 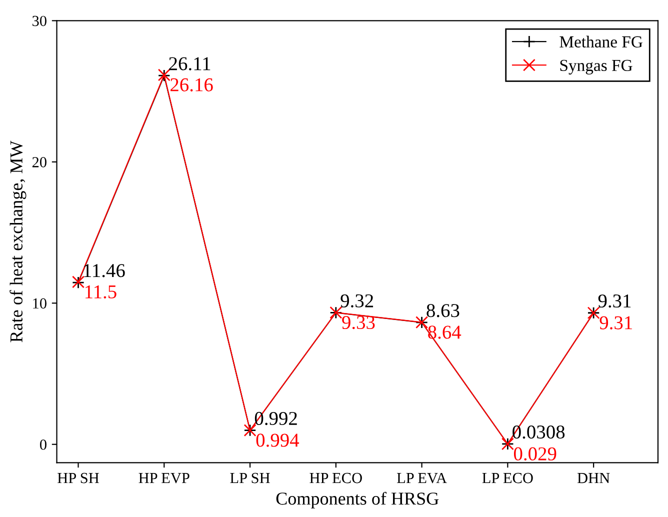 What do you see at coordinates (357, 500) in the screenshot?
I see `x-axis-title: Components of HRSG` at bounding box center [357, 500].